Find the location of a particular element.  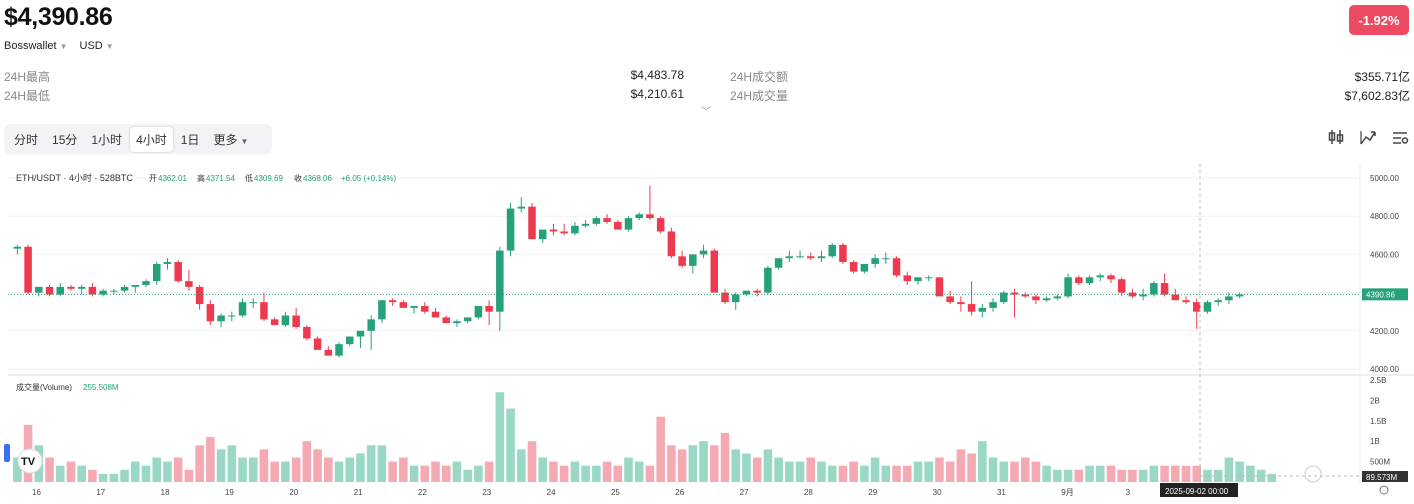

volume-tick-label: 1B is located at coordinates (1375, 441).